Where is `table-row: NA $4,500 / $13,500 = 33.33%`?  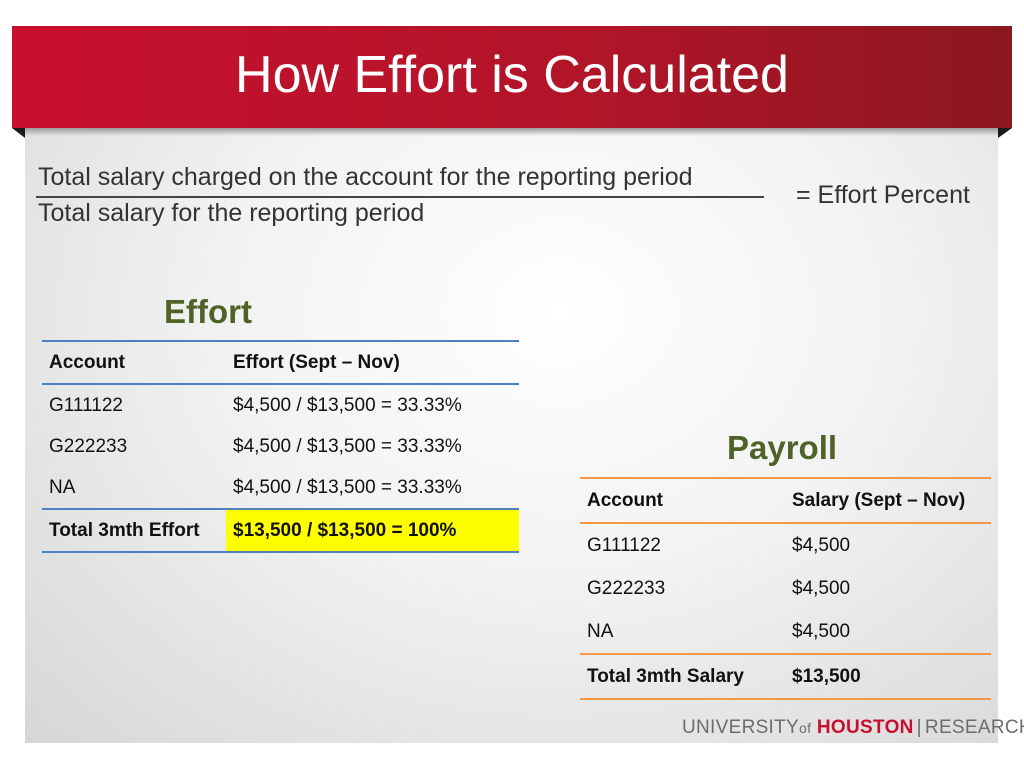 table-row: NA $4,500 / $13,500 = 33.33% is located at coordinates (280, 488).